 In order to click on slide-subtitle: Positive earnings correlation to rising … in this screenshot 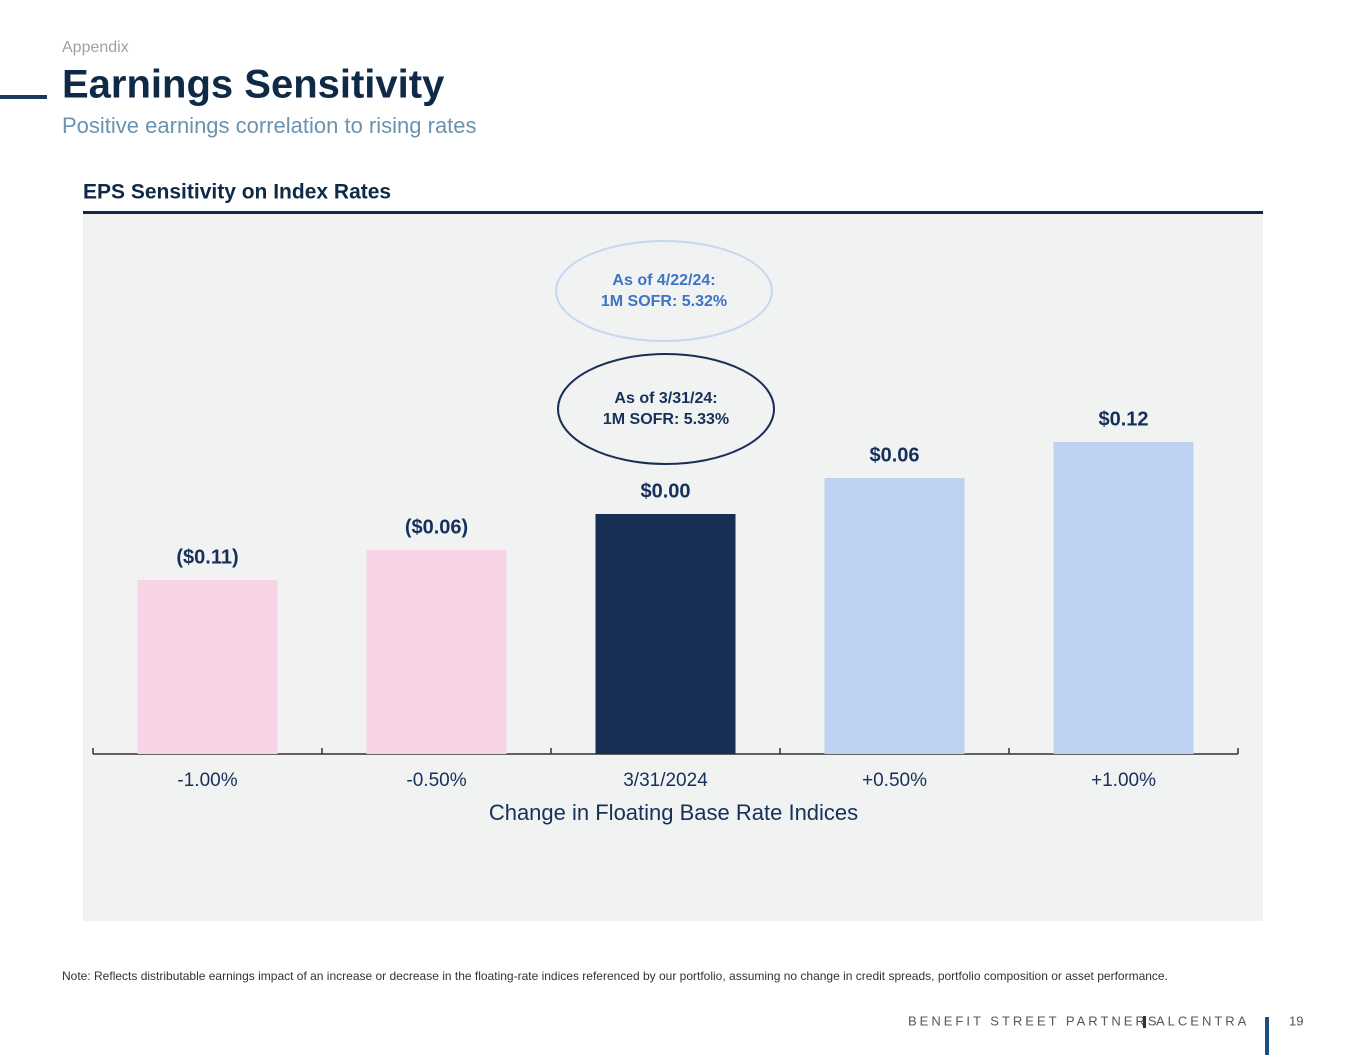, I will do `click(269, 125)`.